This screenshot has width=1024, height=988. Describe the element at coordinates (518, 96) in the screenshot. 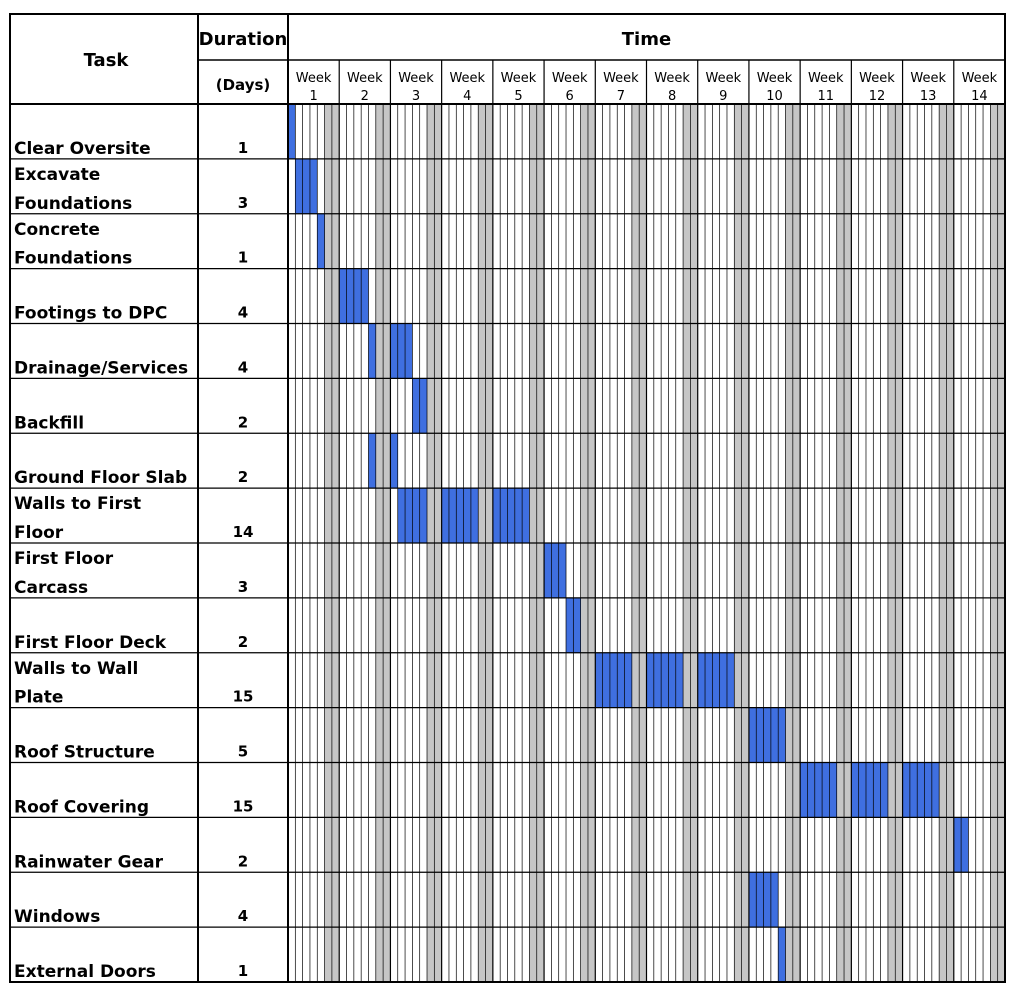

I see `week-number: 5` at that location.